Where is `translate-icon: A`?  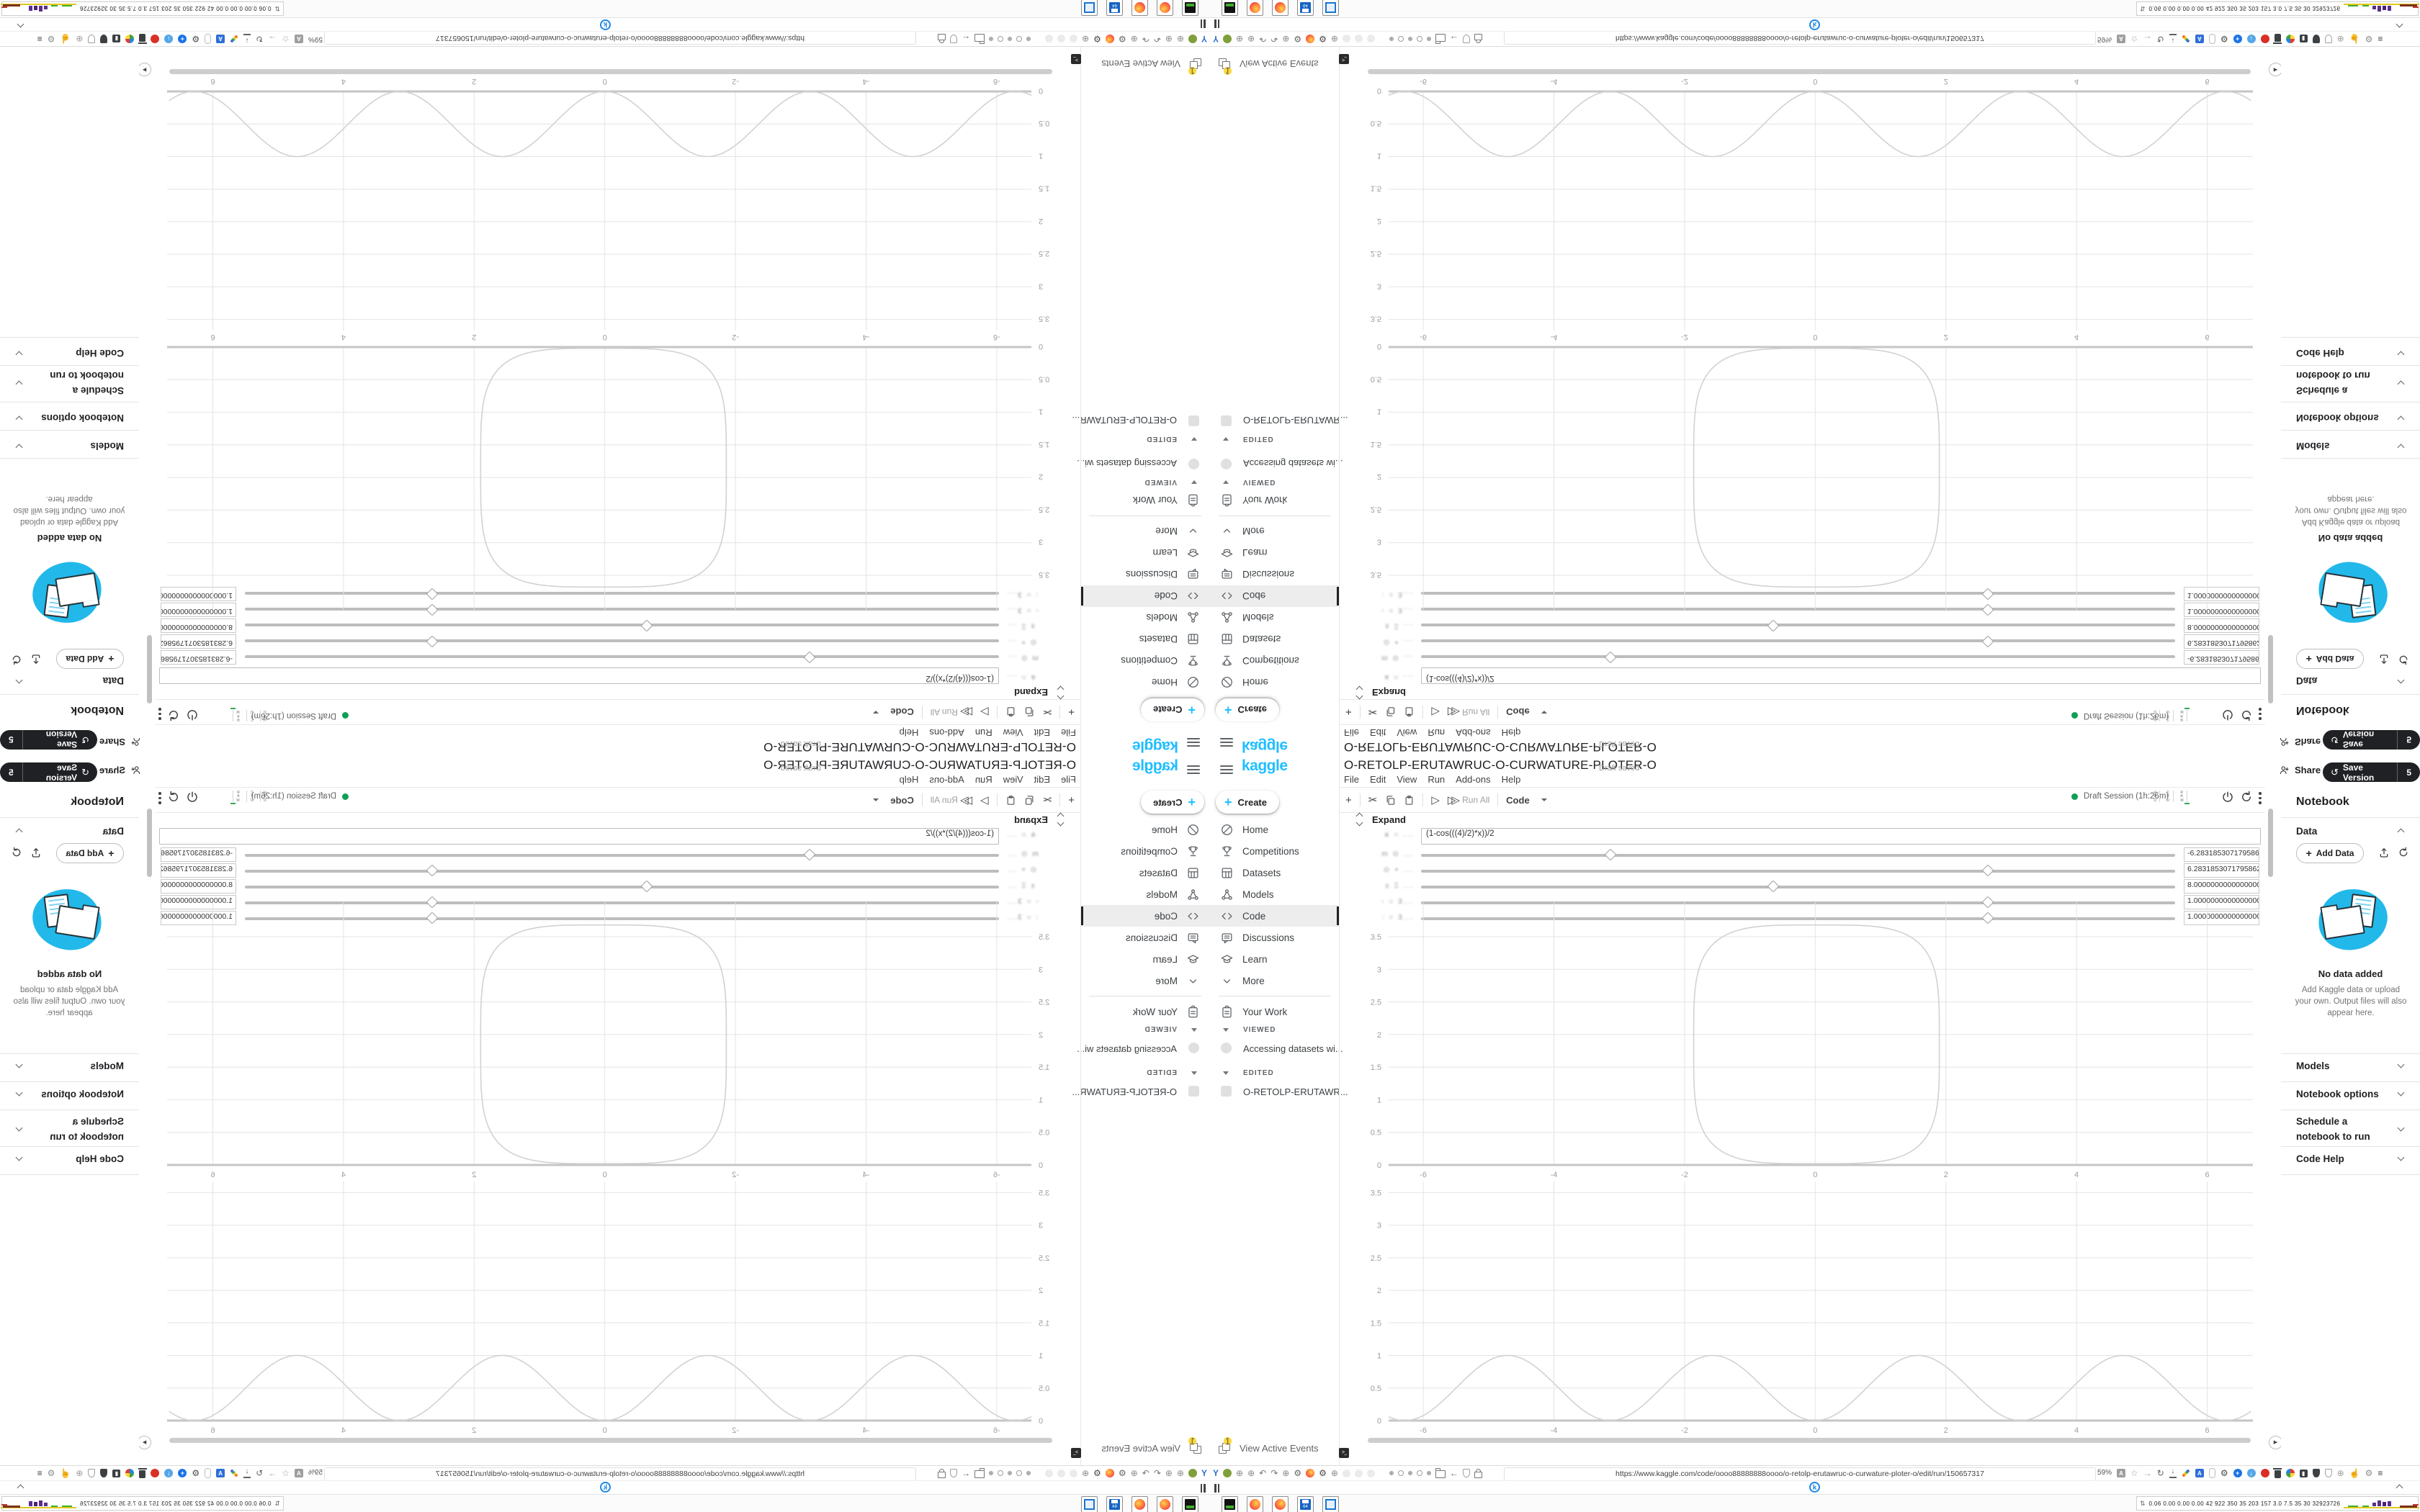
translate-icon: A is located at coordinates (220, 1473).